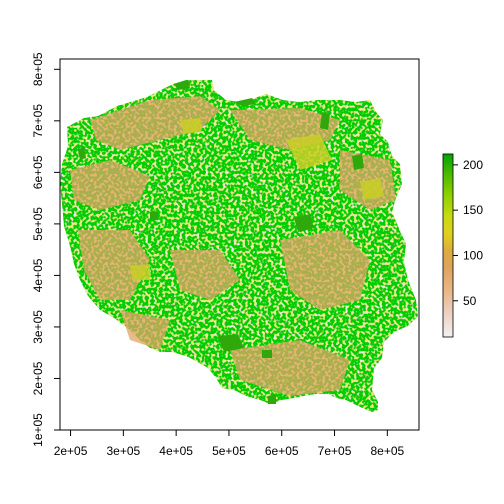  What do you see at coordinates (124, 451) in the screenshot?
I see `x-tick-label: 3e+05` at bounding box center [124, 451].